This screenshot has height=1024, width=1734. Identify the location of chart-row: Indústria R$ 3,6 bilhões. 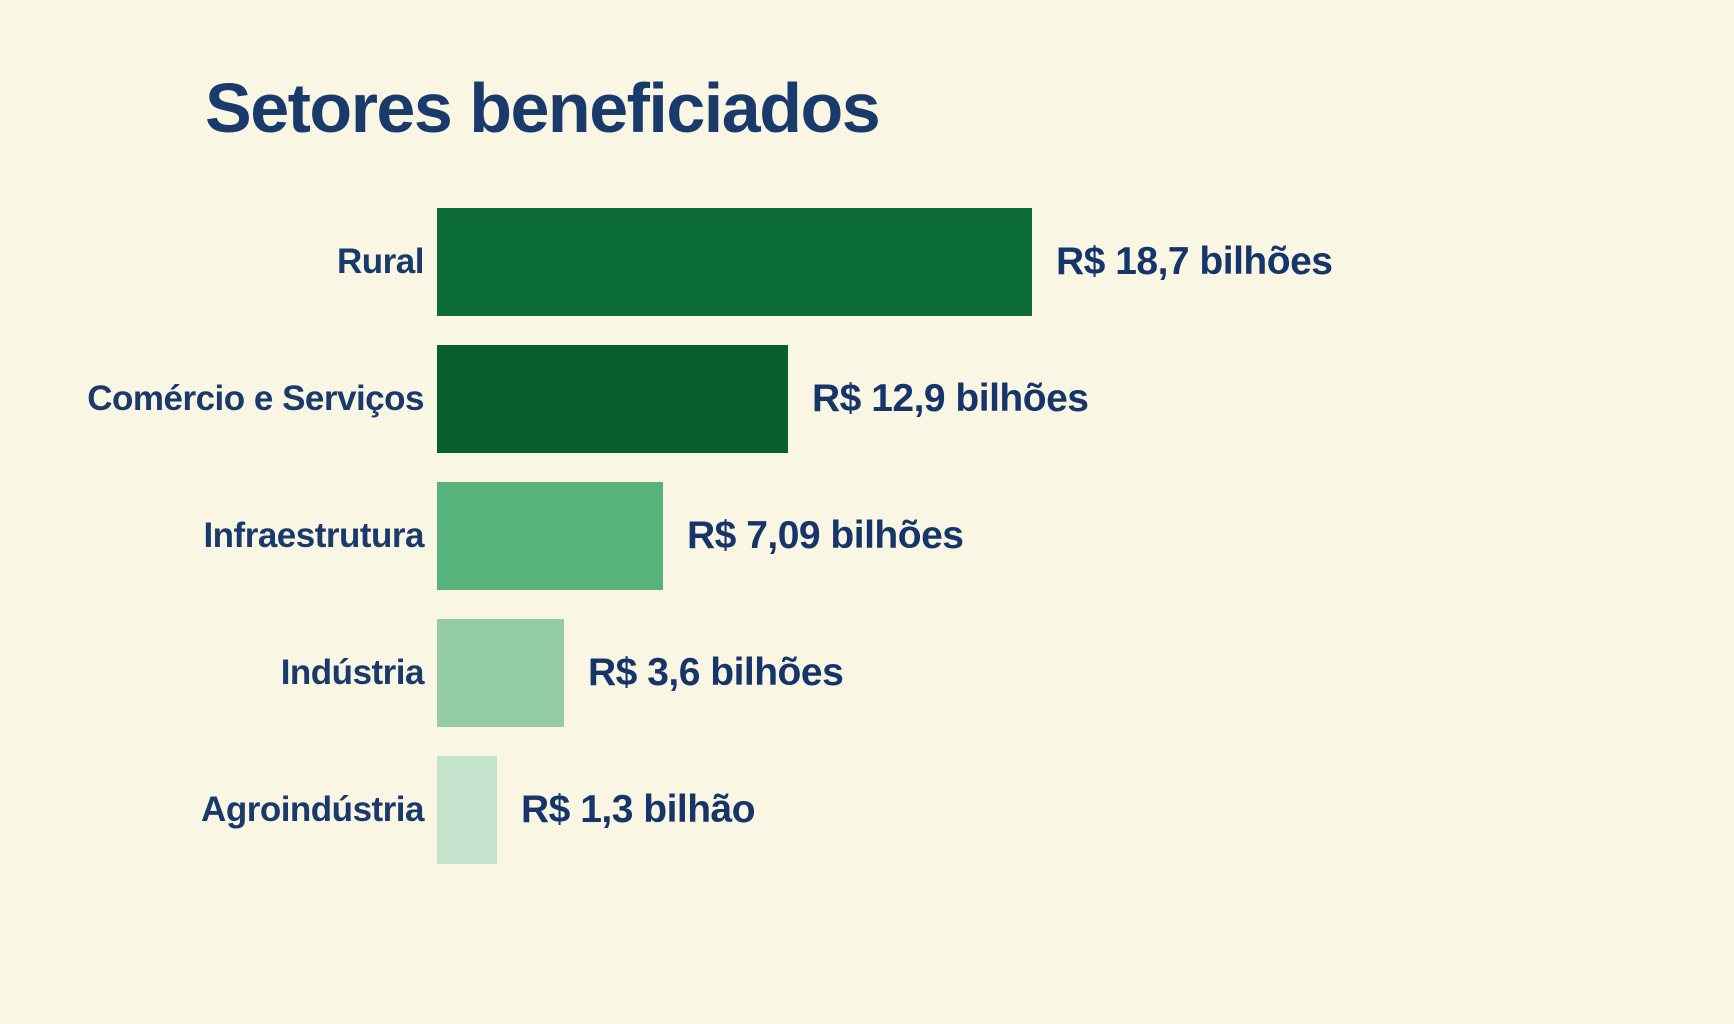
(867, 673).